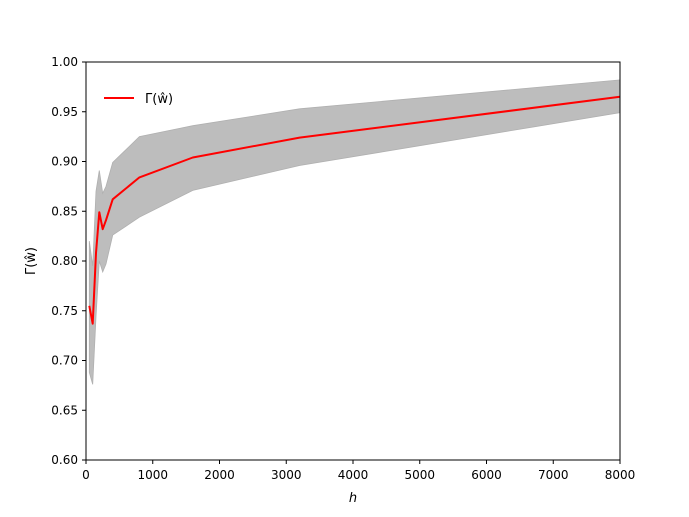  I want to click on x-axis-label: h, so click(353, 498).